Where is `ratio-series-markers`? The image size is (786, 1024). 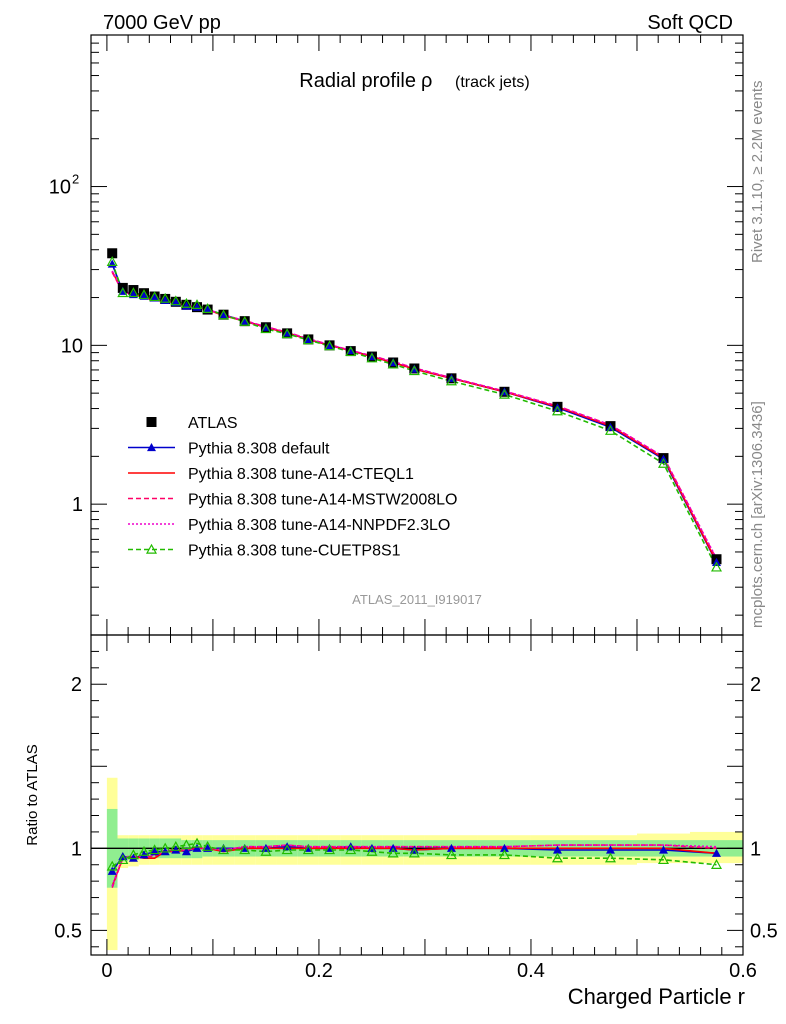 ratio-series-markers is located at coordinates (414, 856).